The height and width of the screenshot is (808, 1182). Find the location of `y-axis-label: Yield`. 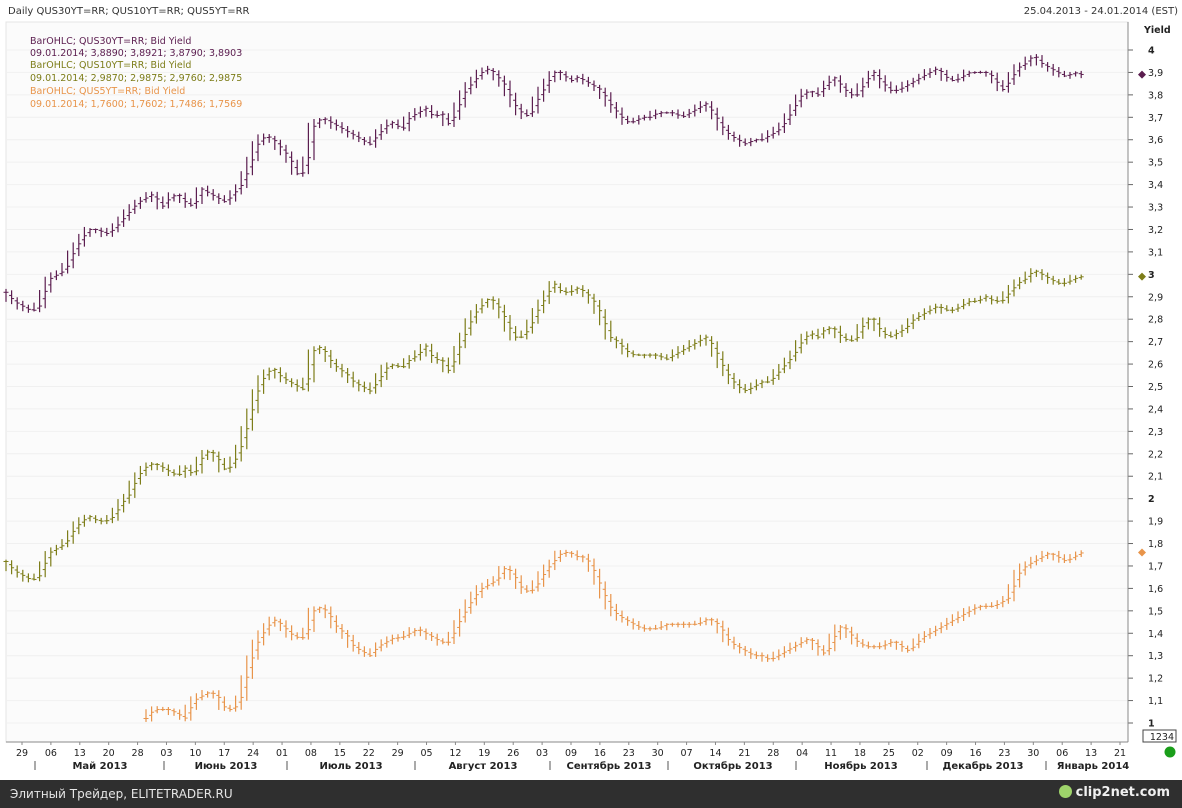

y-axis-label: Yield is located at coordinates (1157, 30).